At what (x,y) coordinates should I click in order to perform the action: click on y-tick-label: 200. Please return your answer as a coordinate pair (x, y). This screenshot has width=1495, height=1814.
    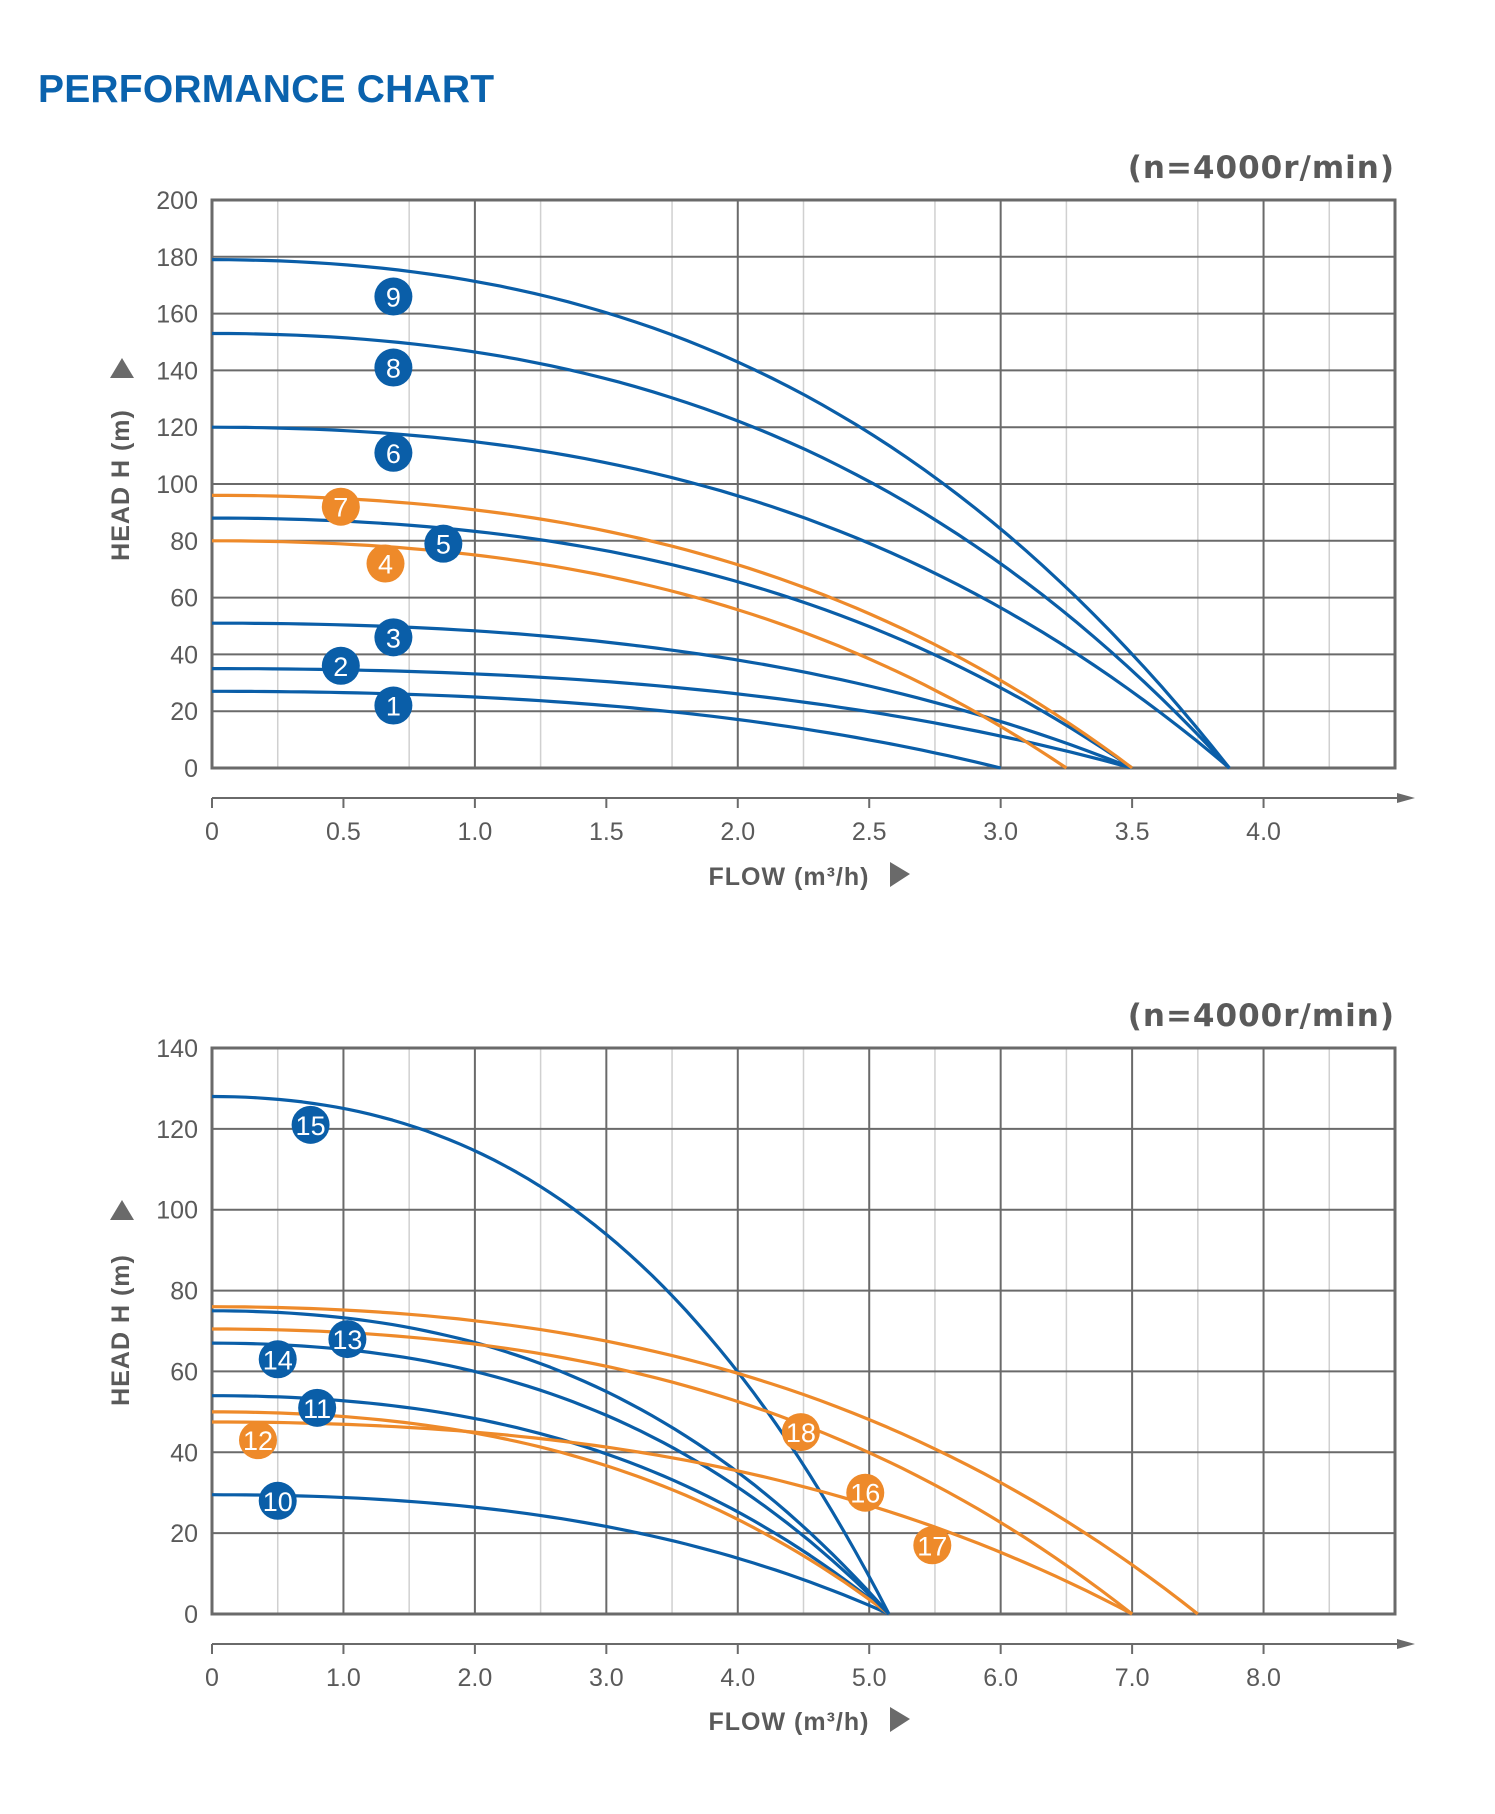
    Looking at the image, I should click on (177, 201).